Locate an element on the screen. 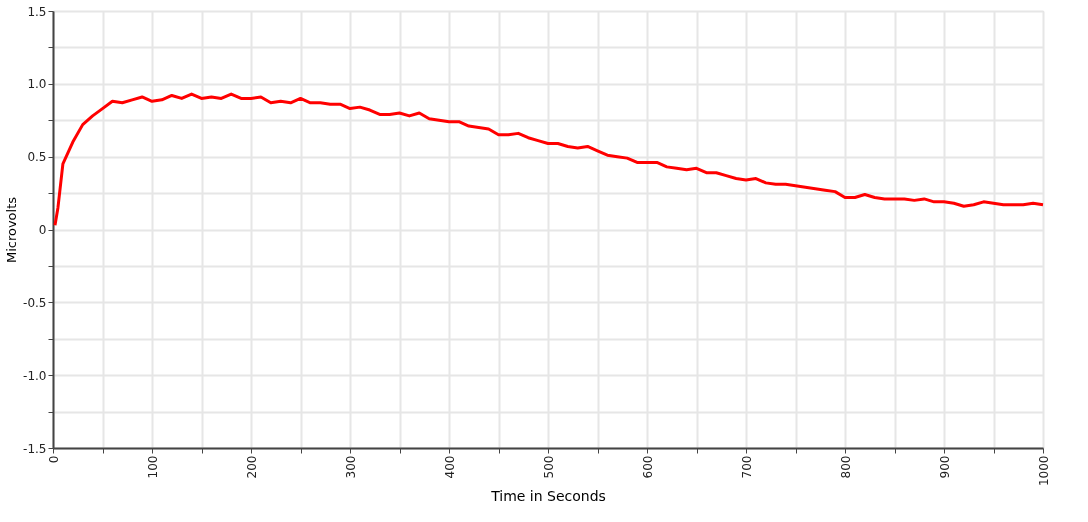  x-tick-label: 800 is located at coordinates (845, 467).